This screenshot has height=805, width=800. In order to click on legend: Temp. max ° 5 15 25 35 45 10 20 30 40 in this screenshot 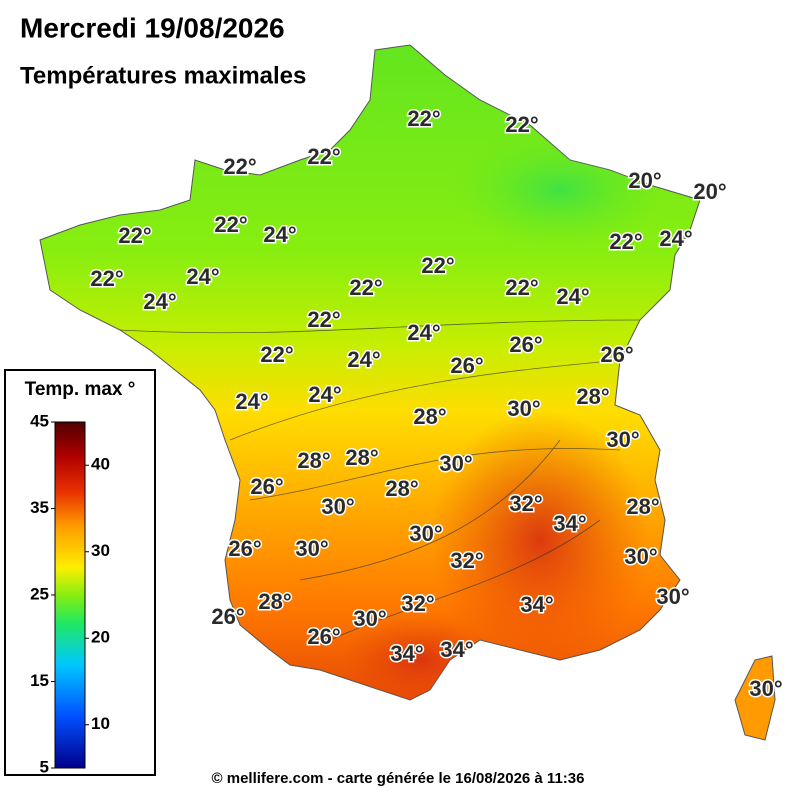, I will do `click(80, 572)`.